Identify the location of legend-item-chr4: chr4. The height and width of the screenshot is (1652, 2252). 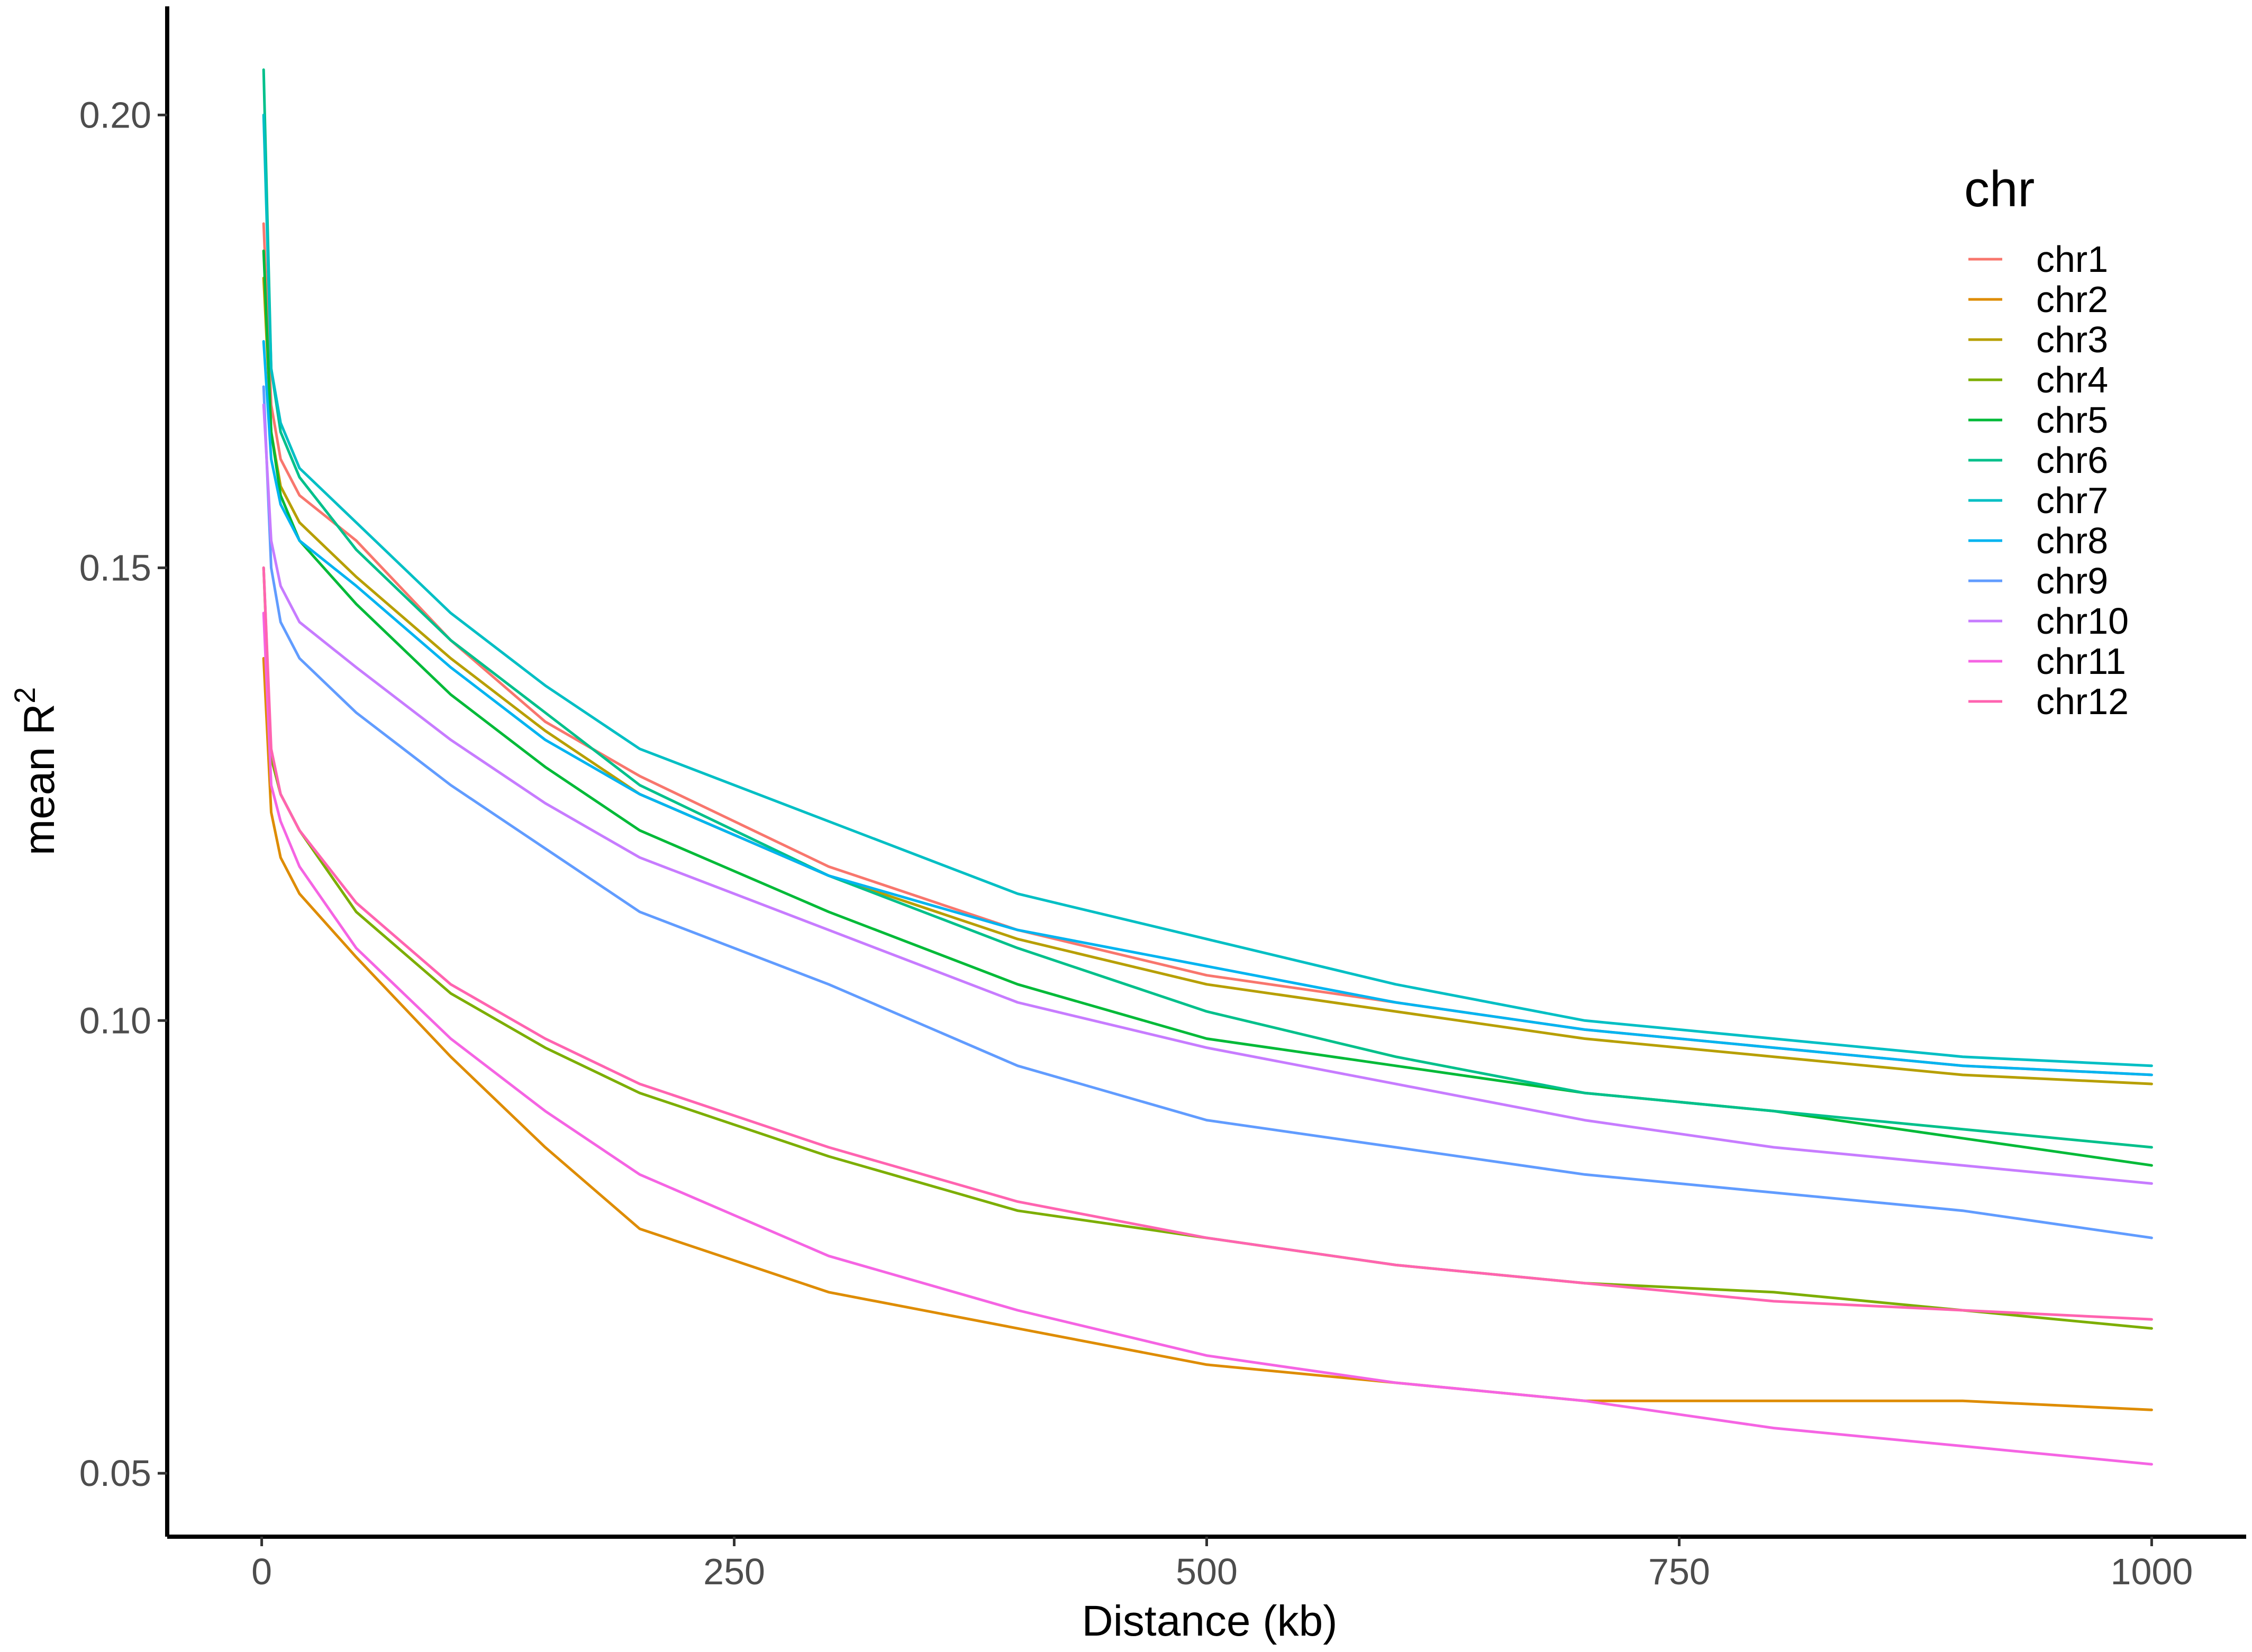
(2038, 380).